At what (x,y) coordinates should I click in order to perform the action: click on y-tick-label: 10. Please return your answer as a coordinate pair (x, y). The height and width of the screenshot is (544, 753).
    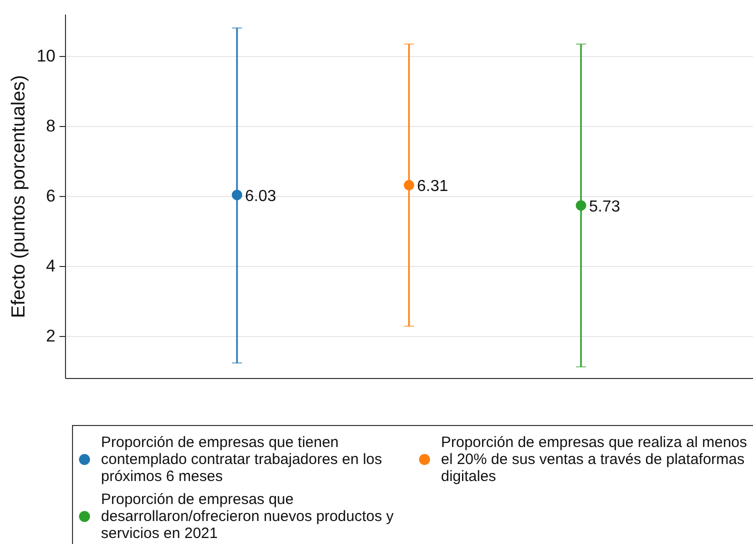
    Looking at the image, I should click on (46, 56).